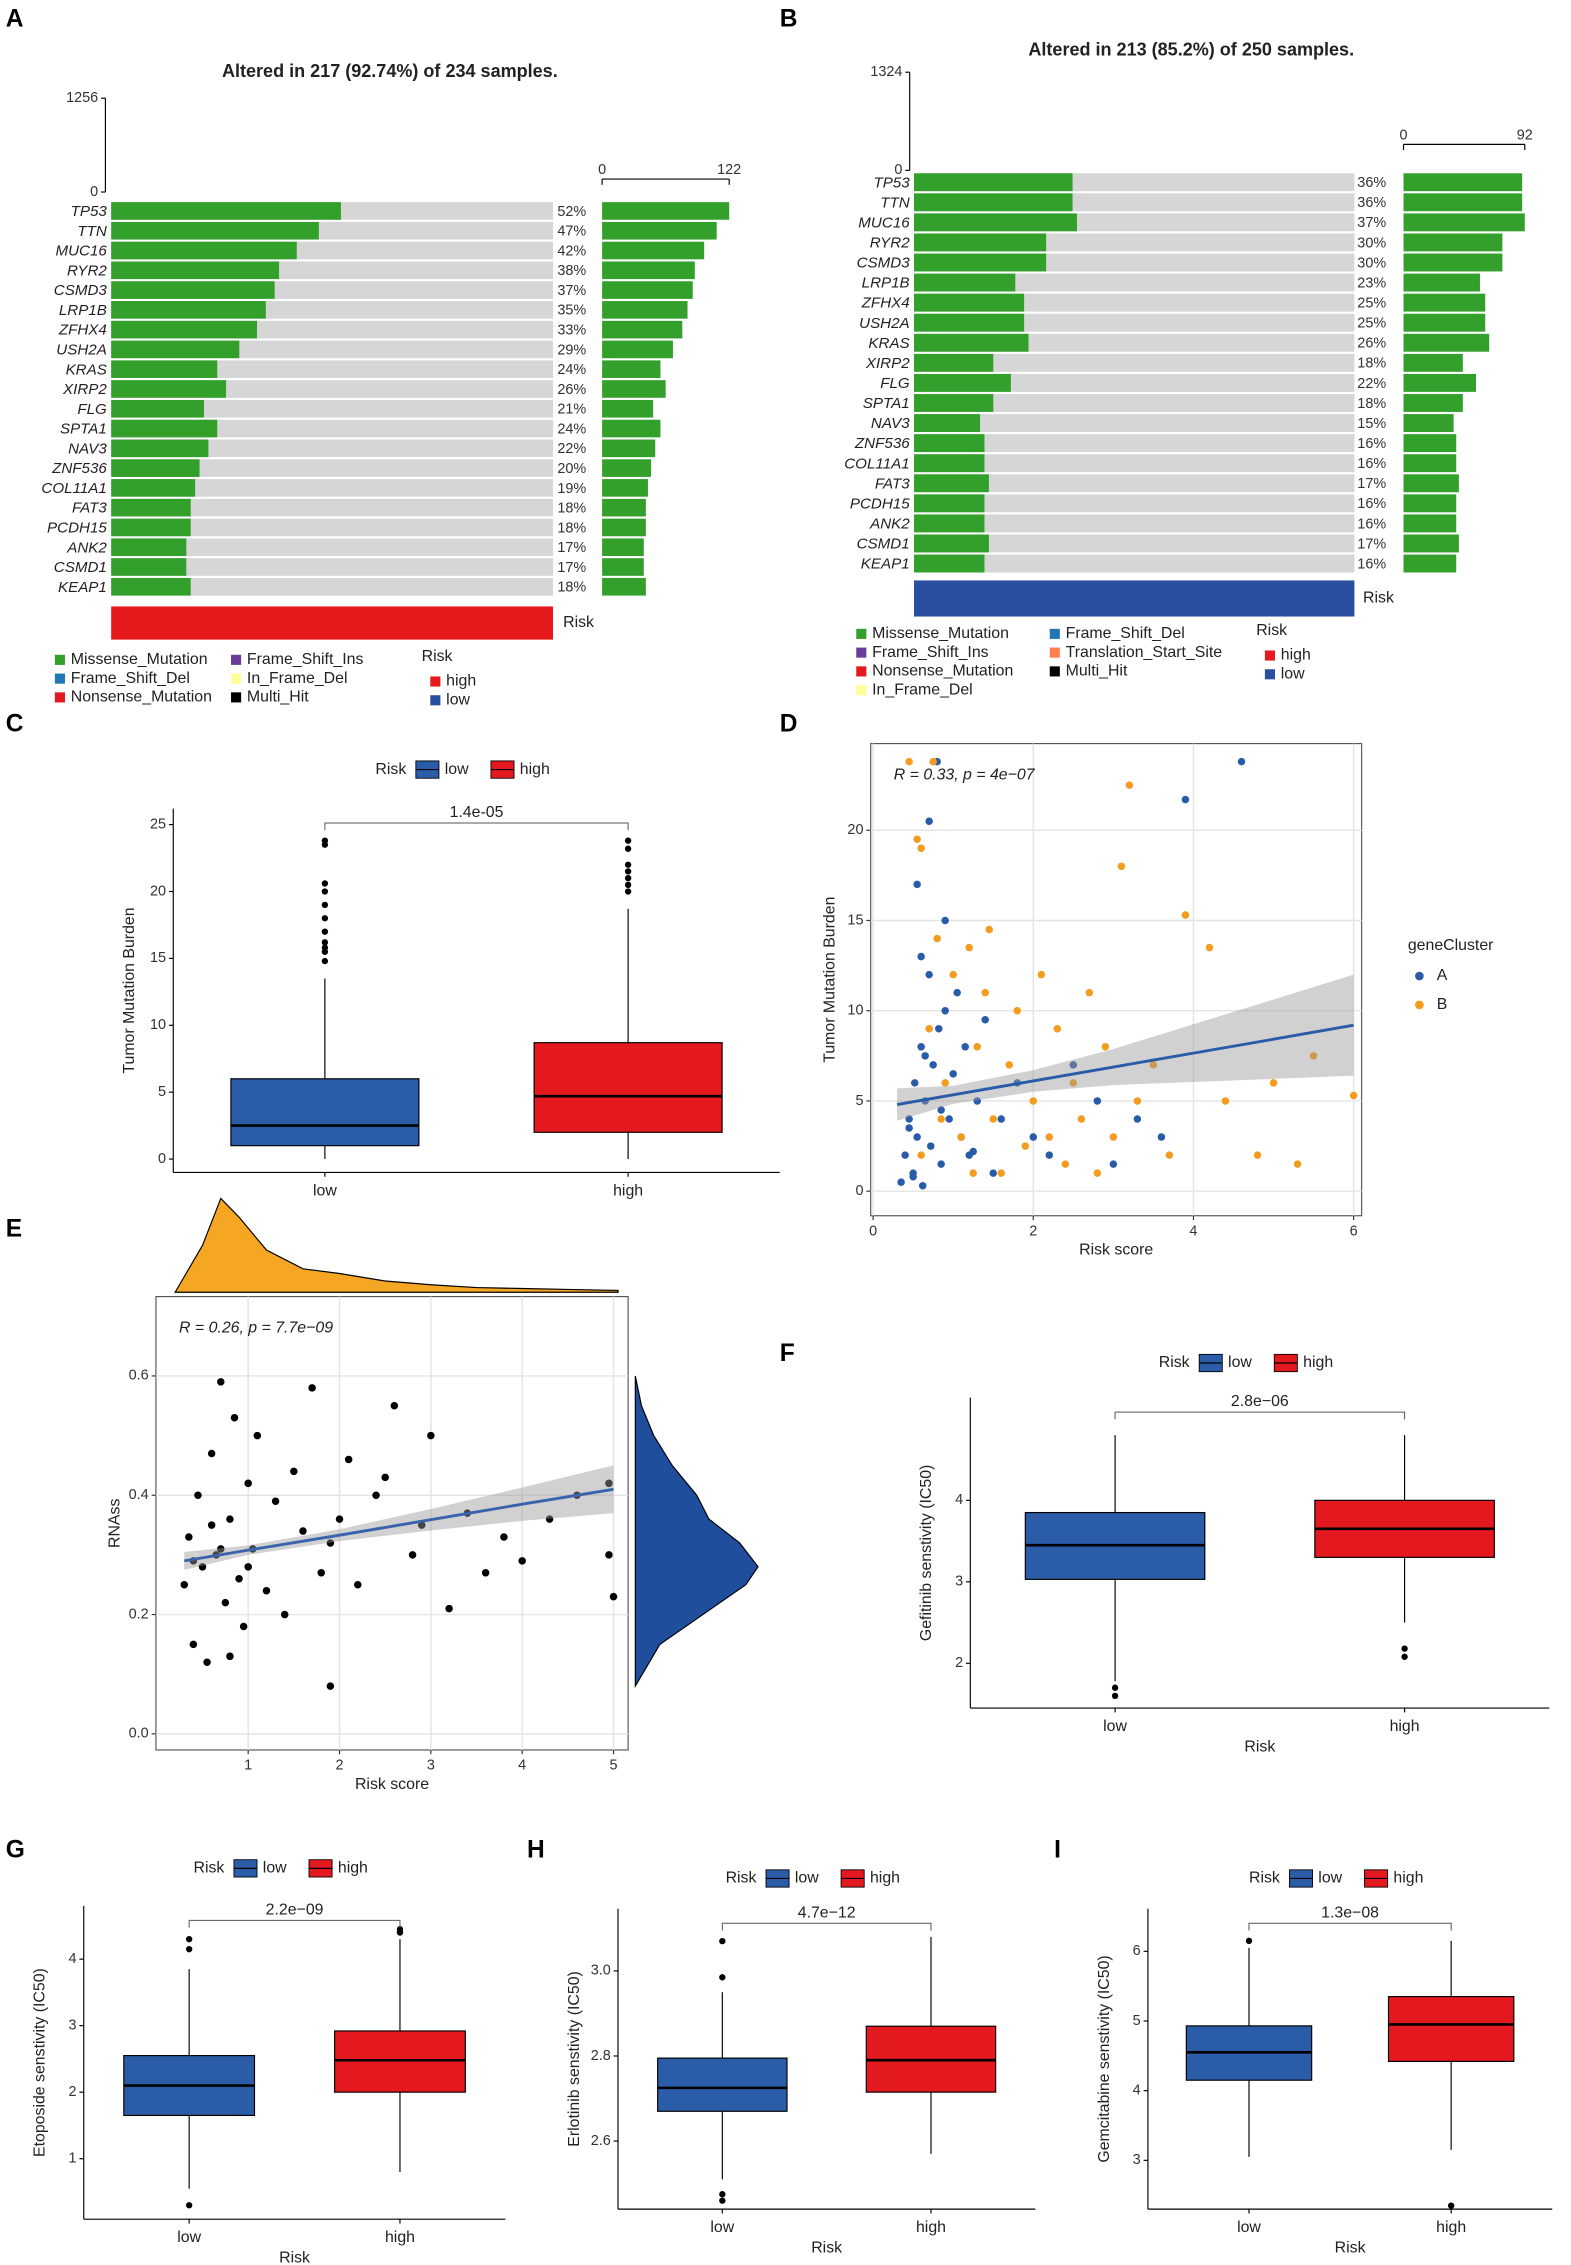  What do you see at coordinates (1260, 1415) in the screenshot?
I see `p-bracket` at bounding box center [1260, 1415].